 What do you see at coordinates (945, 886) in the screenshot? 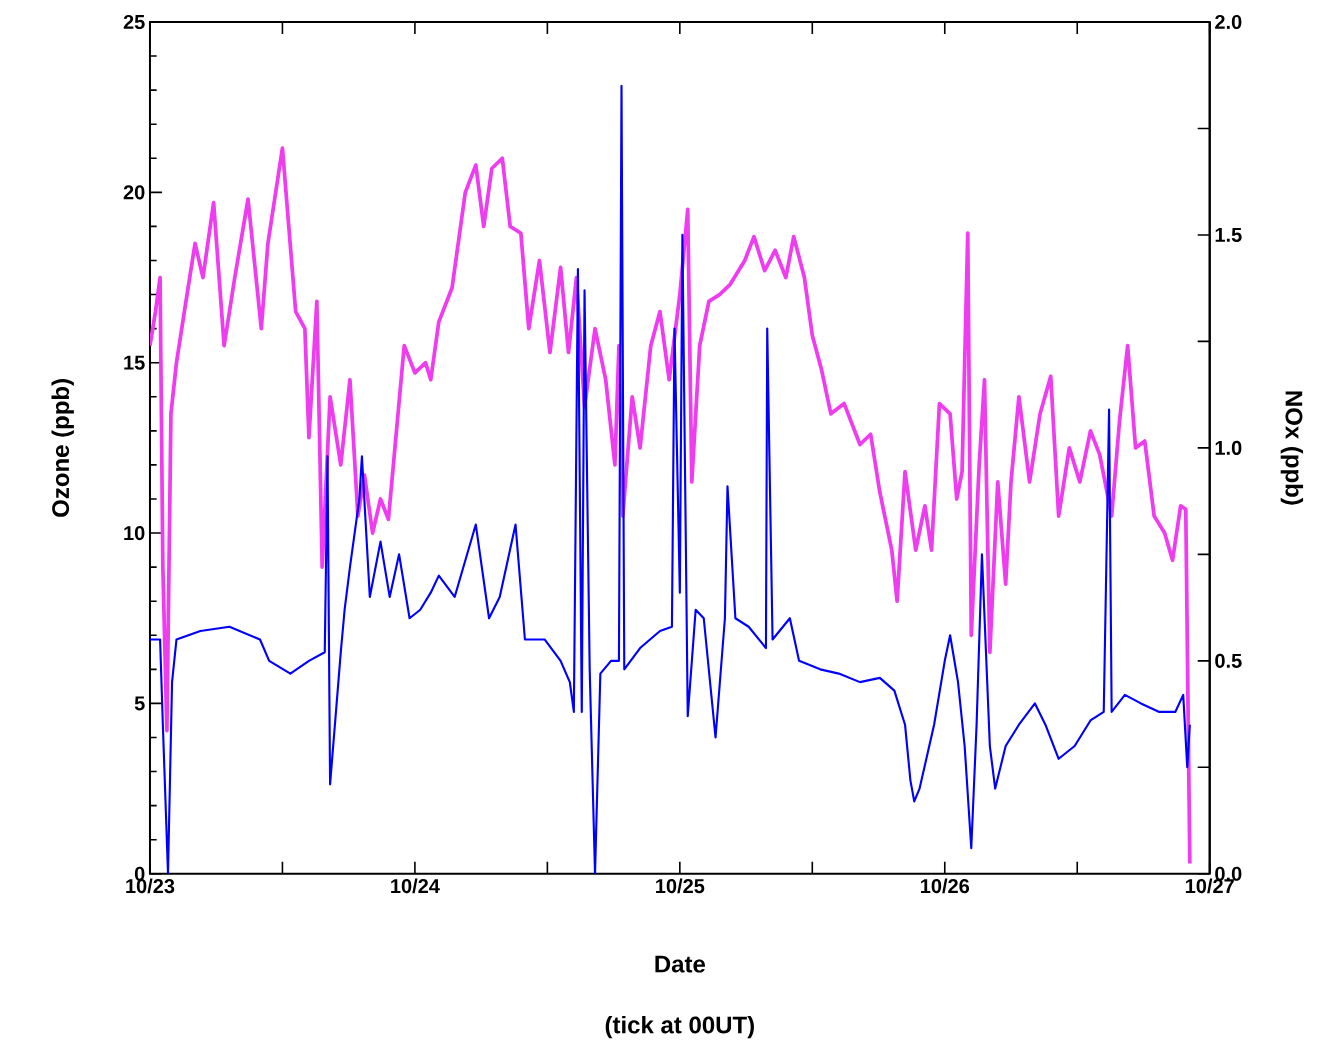
I see `x-tick-label: 10/26` at bounding box center [945, 886].